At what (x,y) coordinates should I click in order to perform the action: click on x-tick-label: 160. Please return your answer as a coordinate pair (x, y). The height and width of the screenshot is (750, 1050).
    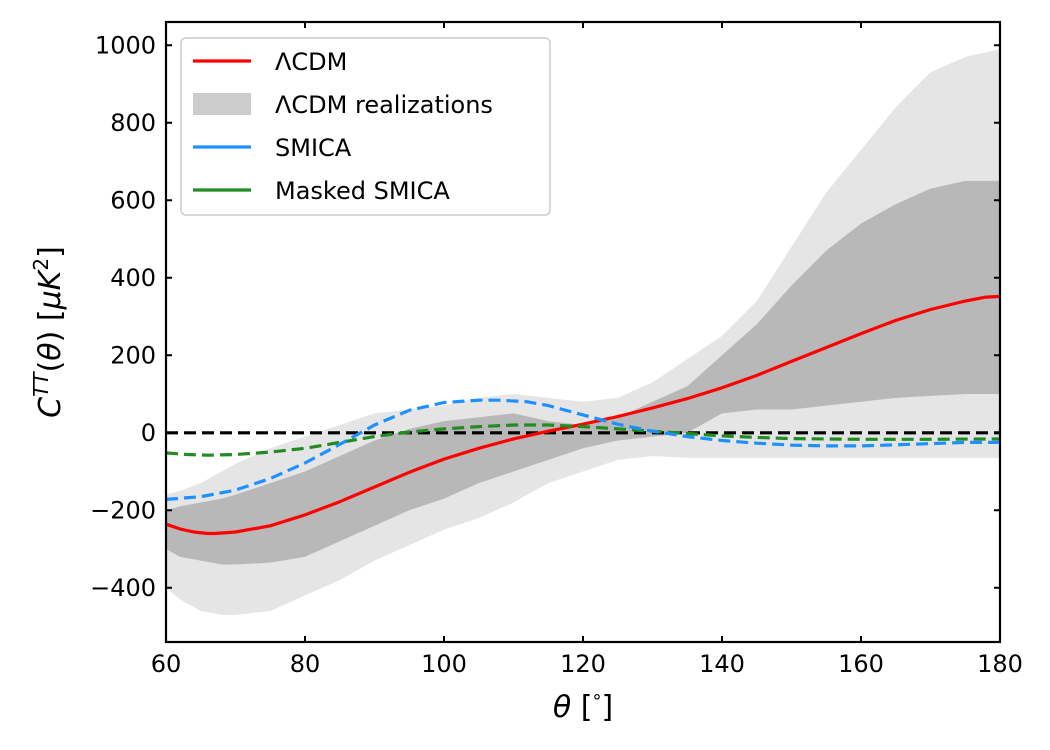
    Looking at the image, I should click on (861, 664).